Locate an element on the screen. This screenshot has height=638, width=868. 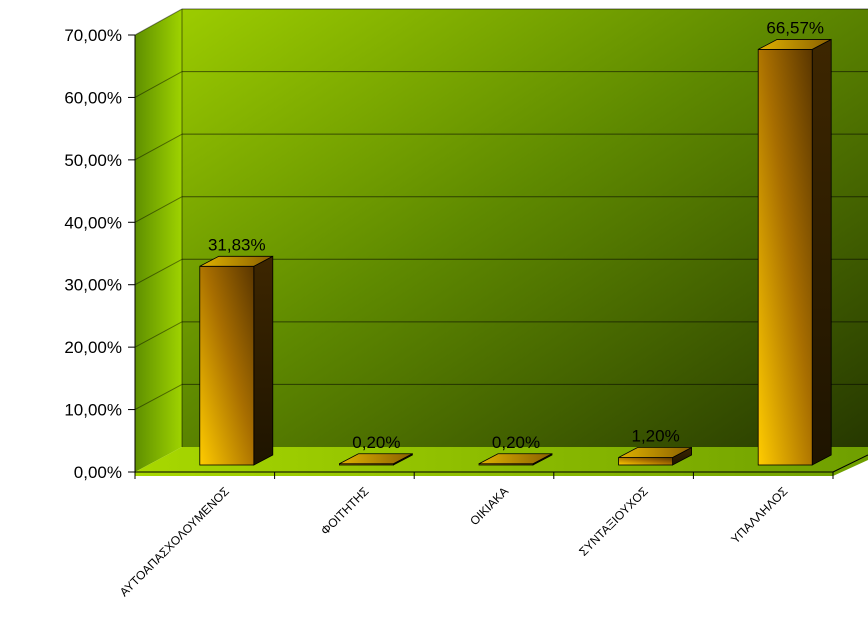
y-tick-label: 0,00% is located at coordinates (98, 472).